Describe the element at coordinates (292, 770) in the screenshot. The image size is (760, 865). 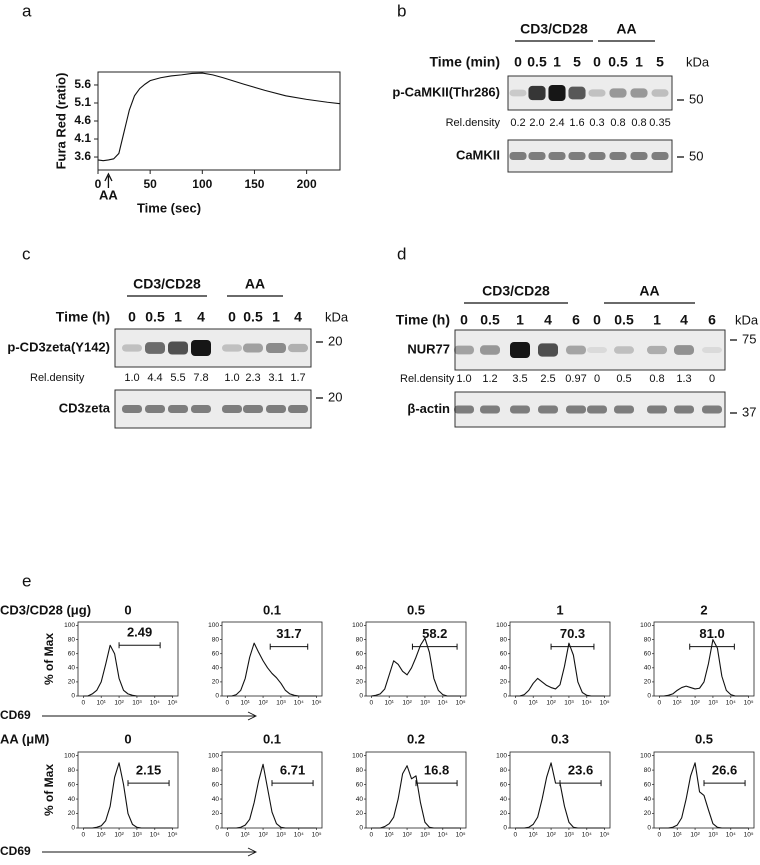
I see `gate-label: 6.71` at that location.